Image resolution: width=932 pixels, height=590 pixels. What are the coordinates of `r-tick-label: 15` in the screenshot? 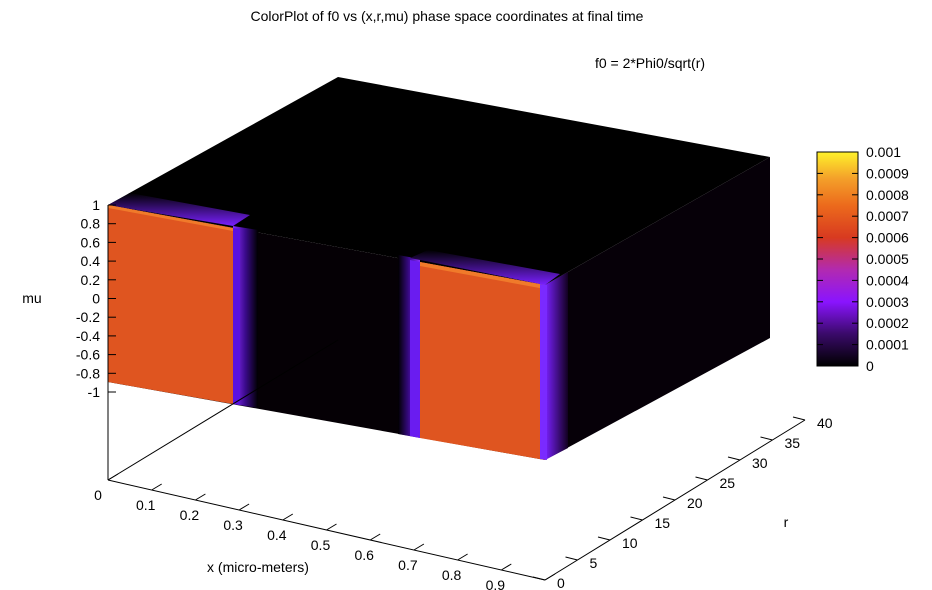 It's located at (663, 523).